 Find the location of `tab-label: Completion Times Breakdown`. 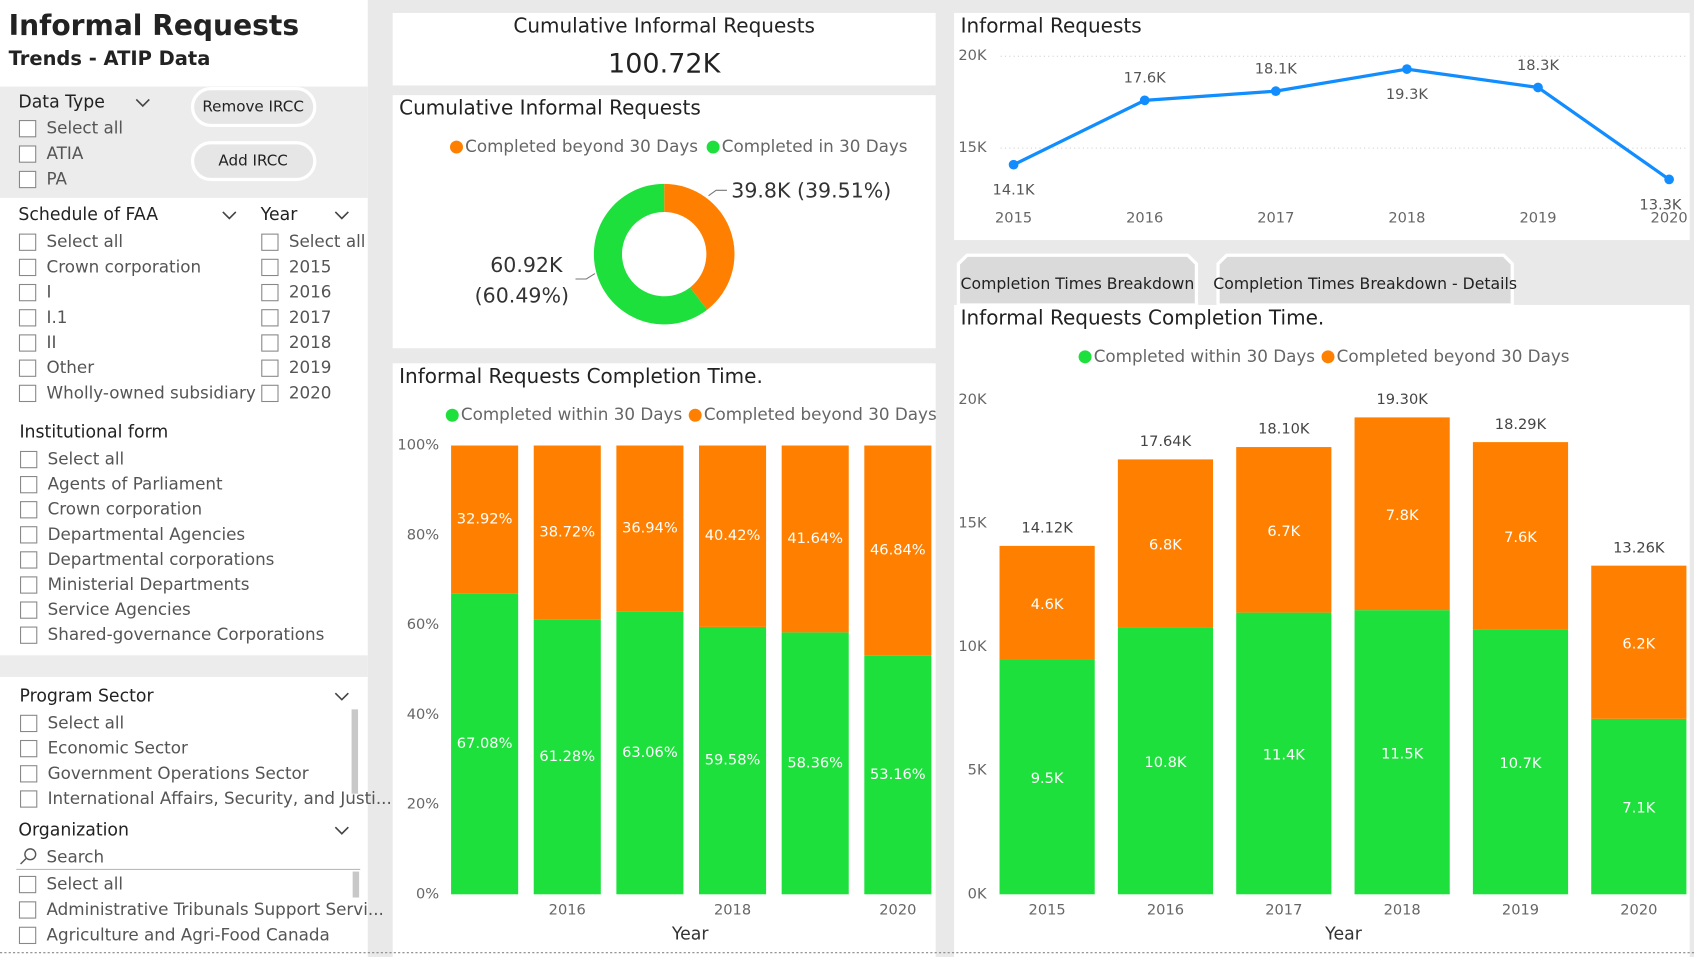

tab-label: Completion Times Breakdown is located at coordinates (1078, 283).